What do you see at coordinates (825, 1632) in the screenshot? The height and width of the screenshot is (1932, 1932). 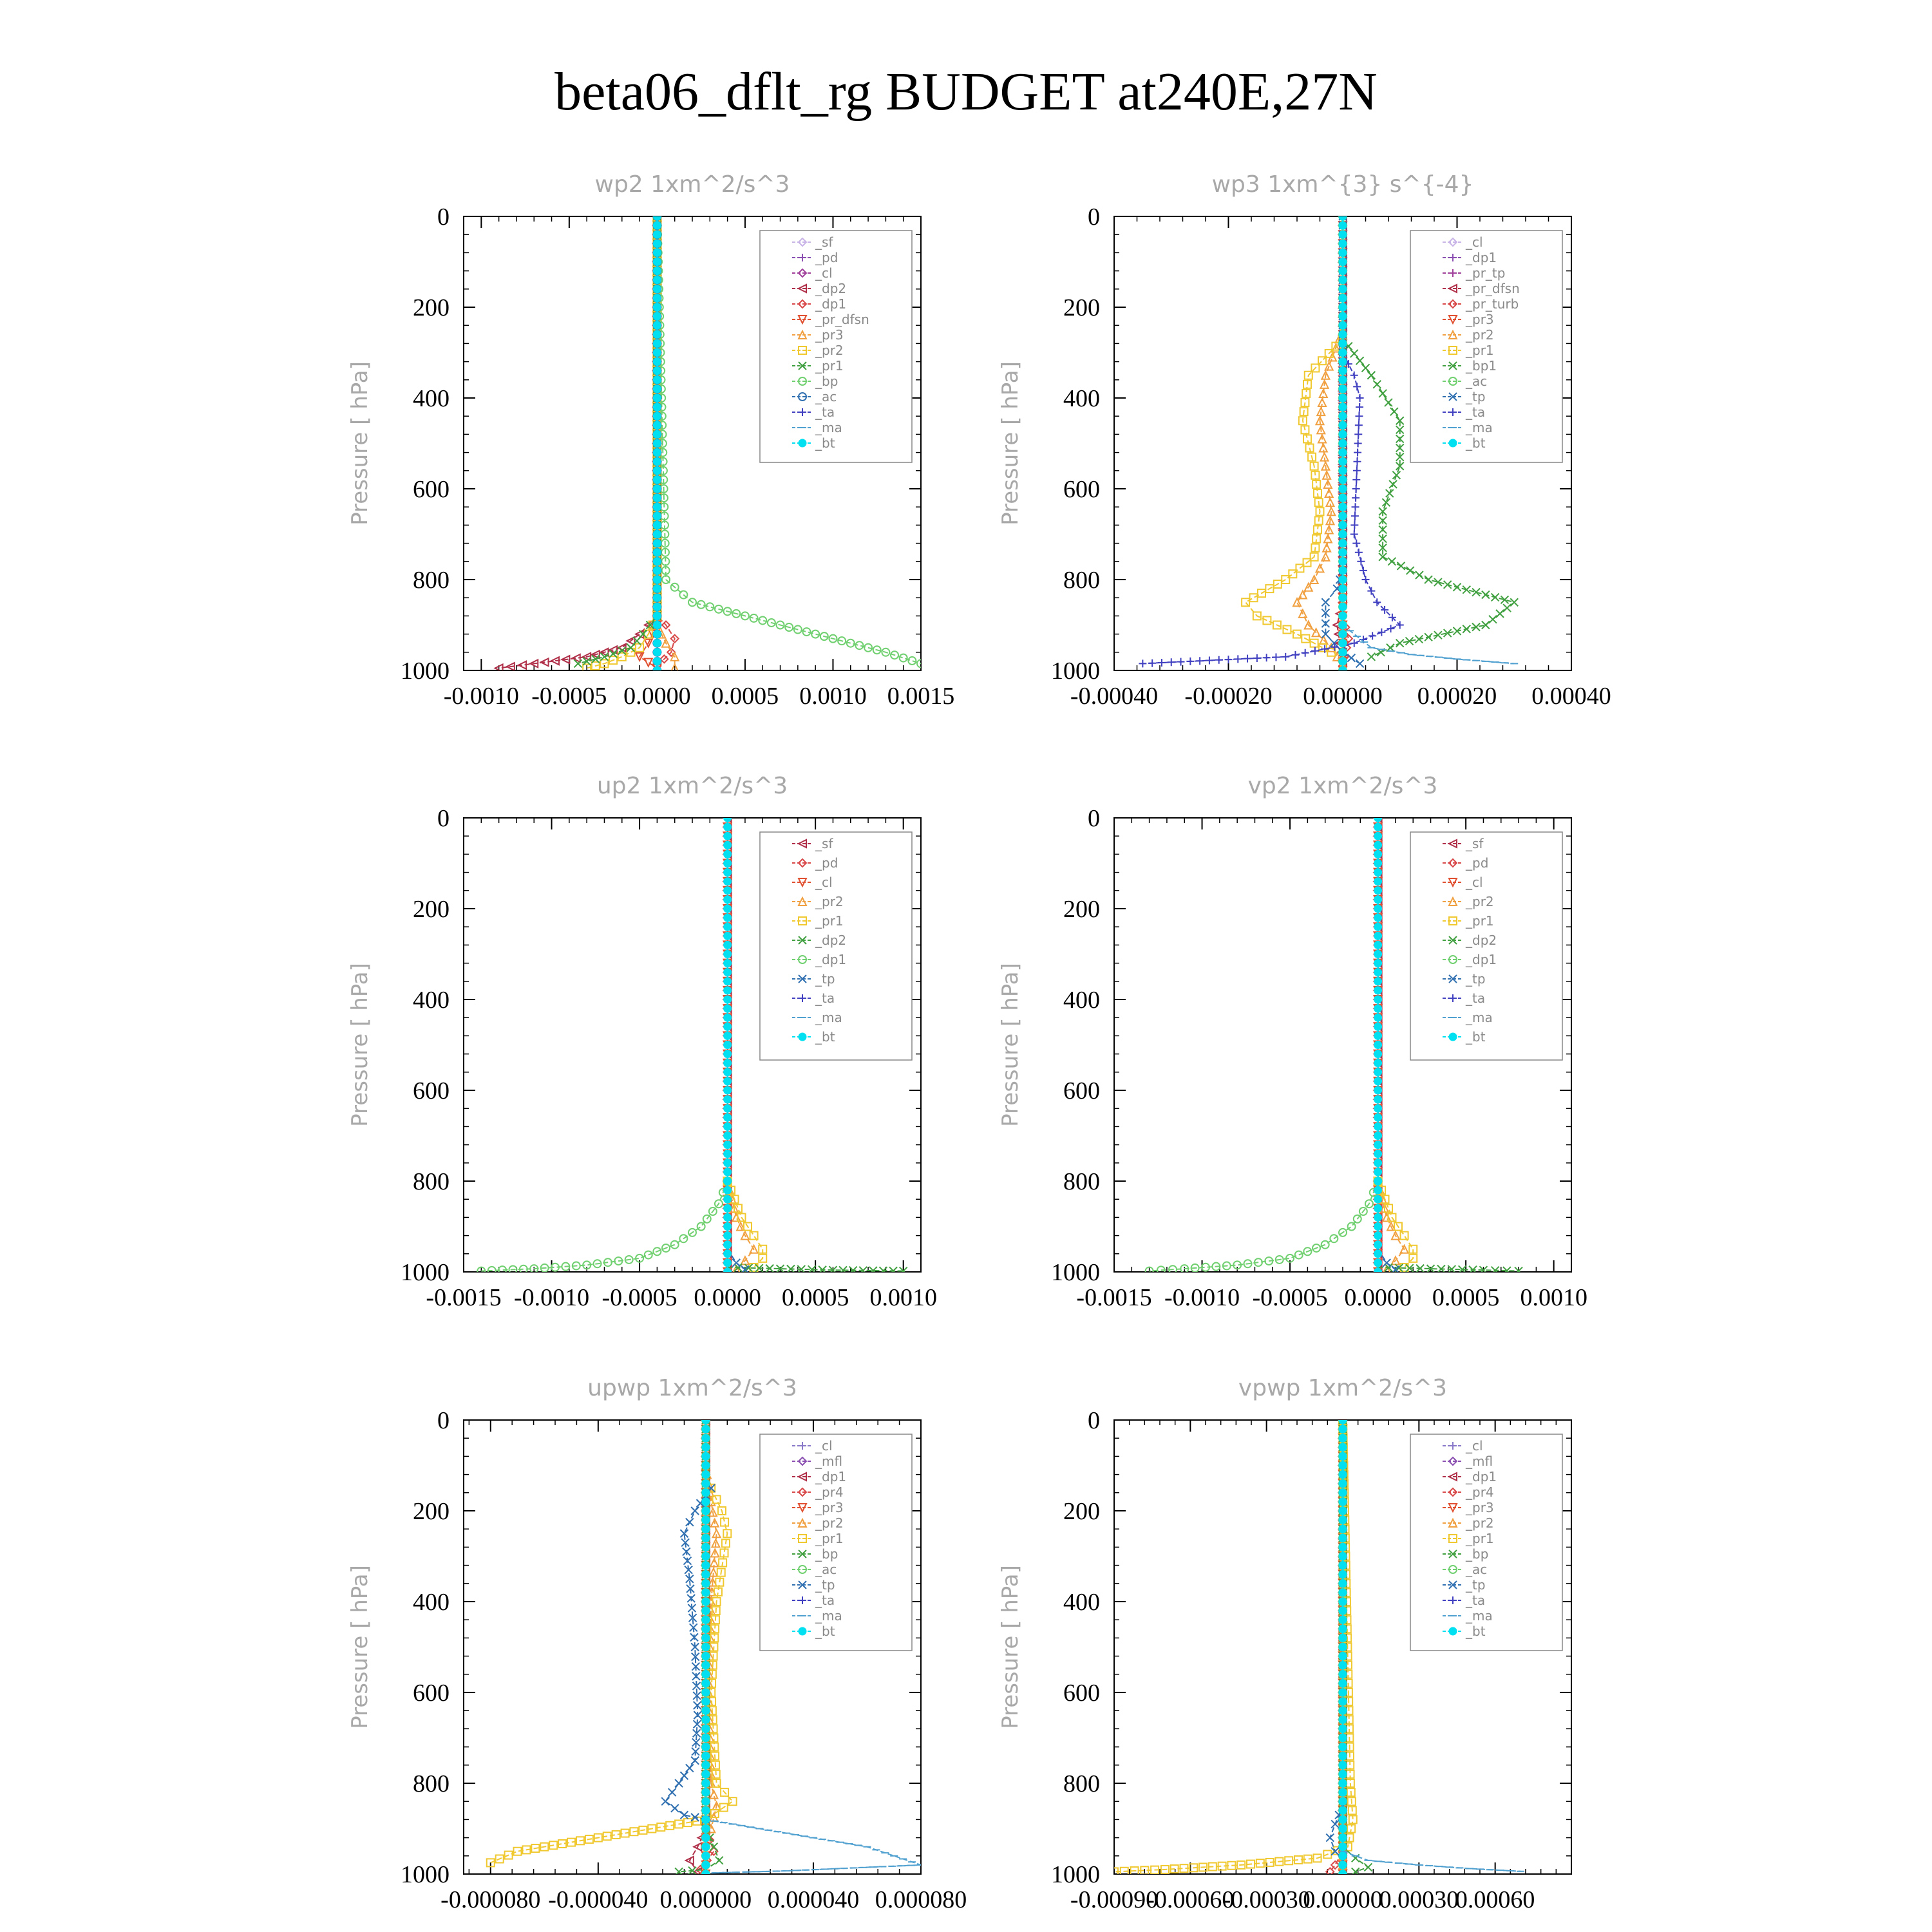 I see `legend-label: _bt` at bounding box center [825, 1632].